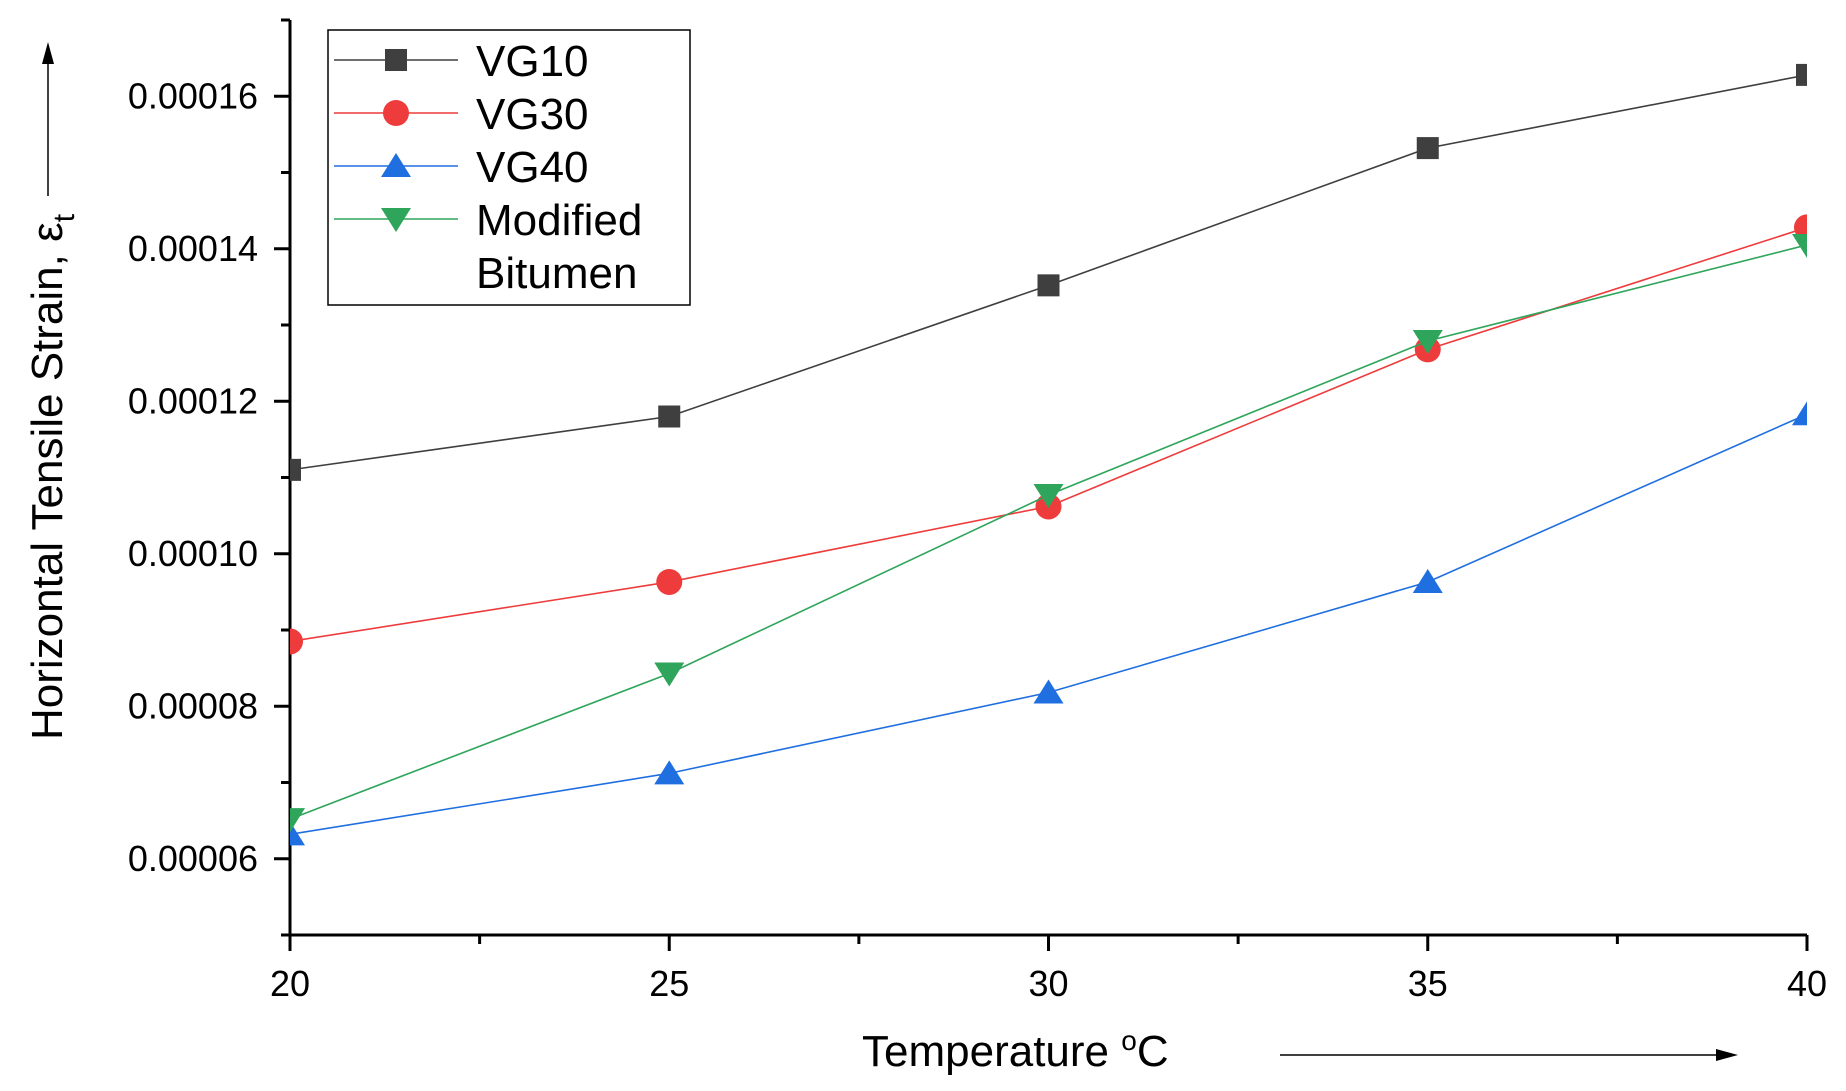  What do you see at coordinates (991, 1051) in the screenshot?
I see `x-axis-title-text: Temperature` at bounding box center [991, 1051].